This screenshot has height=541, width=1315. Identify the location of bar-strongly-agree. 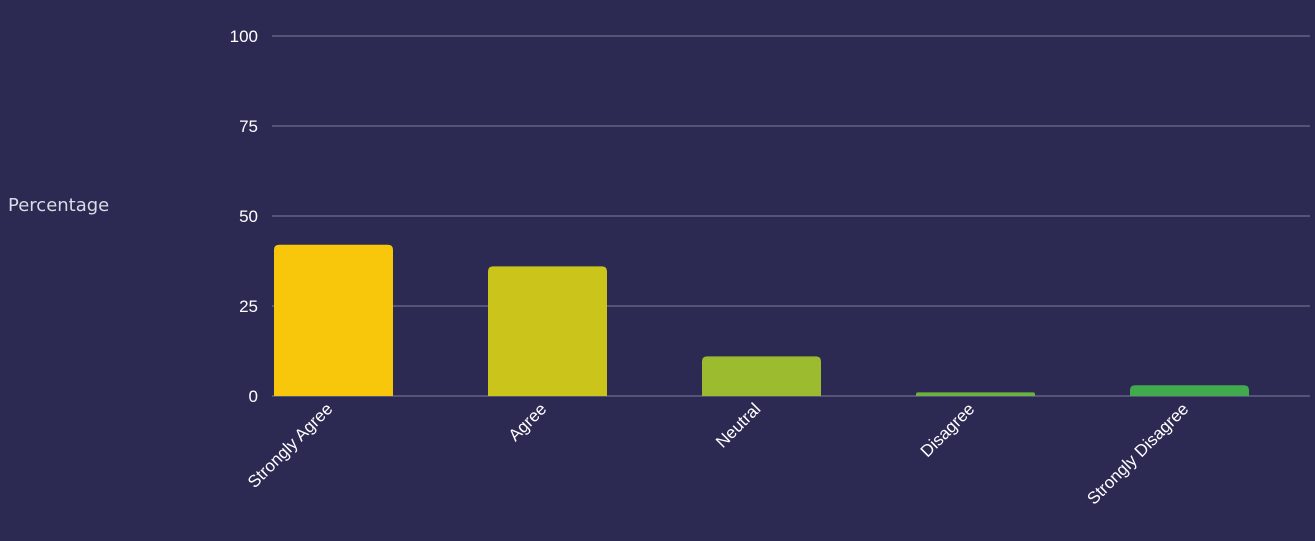
(333, 320).